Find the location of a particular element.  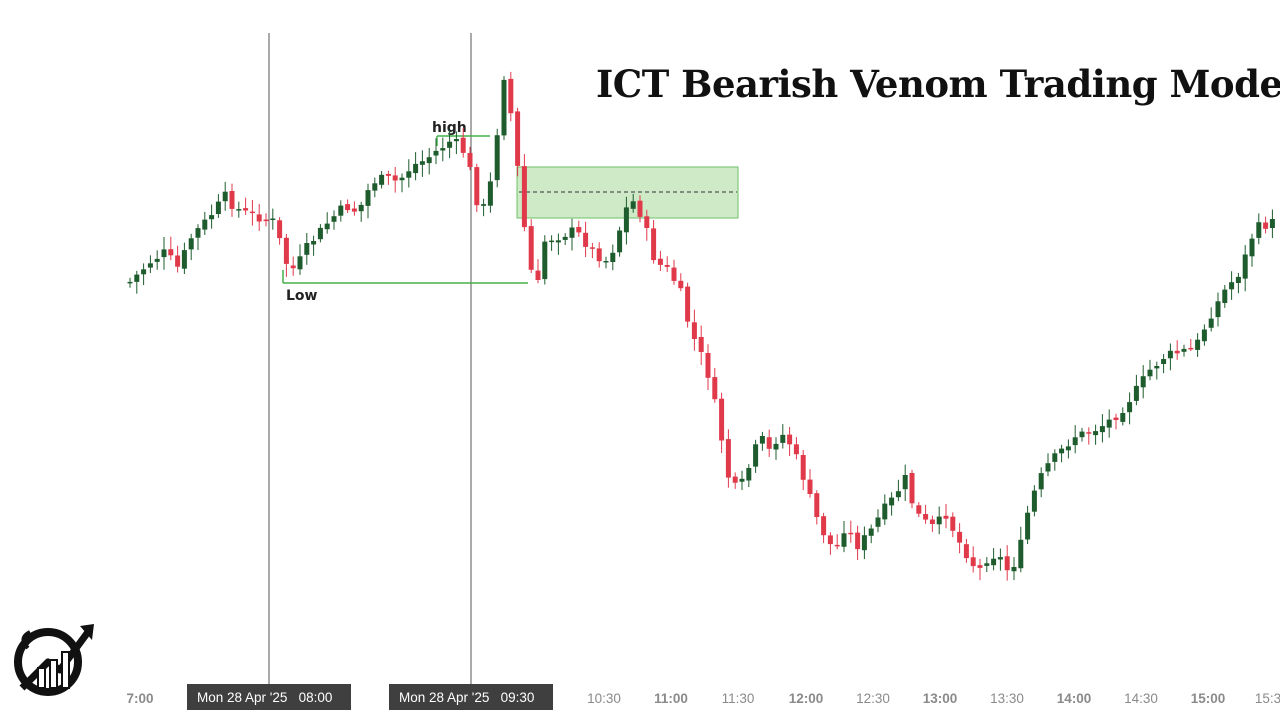

high-label: high is located at coordinates (449, 128).